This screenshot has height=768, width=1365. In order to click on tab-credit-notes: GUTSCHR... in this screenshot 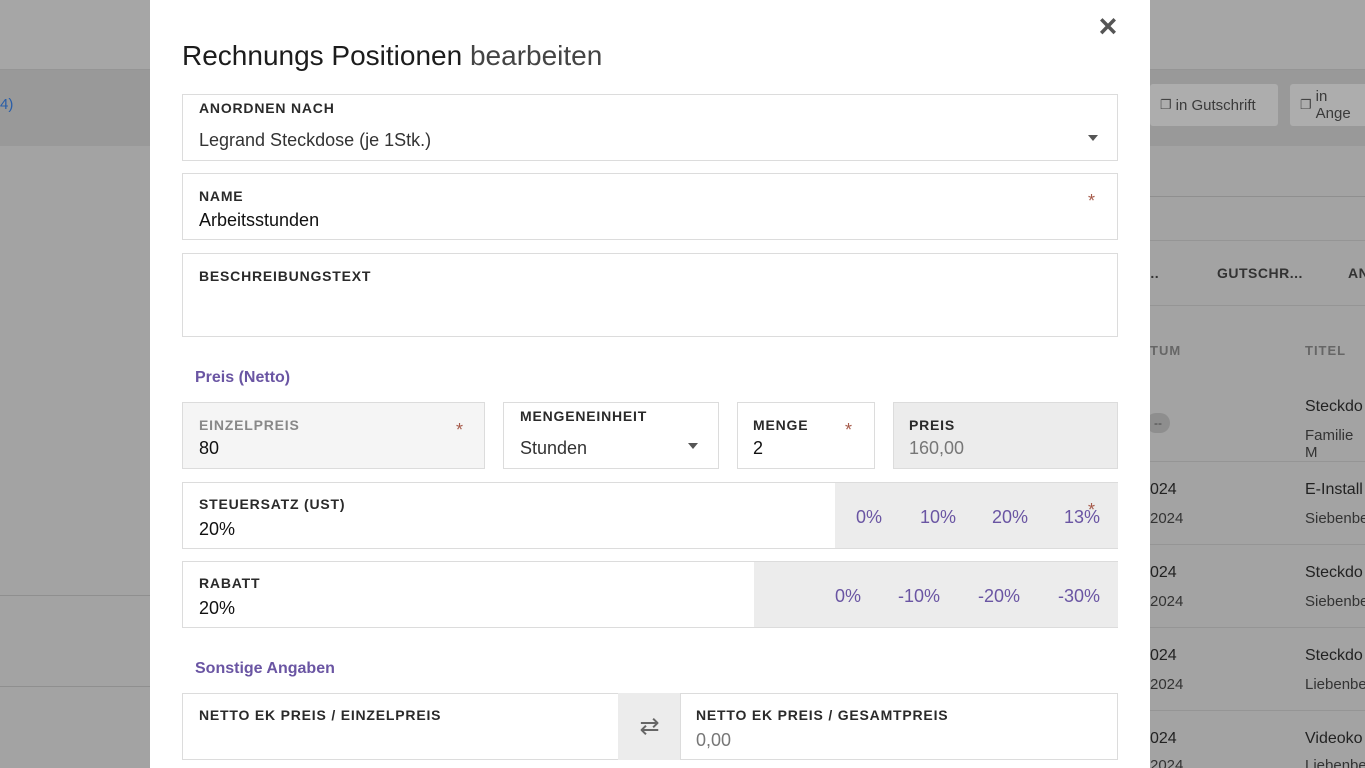, I will do `click(1260, 273)`.